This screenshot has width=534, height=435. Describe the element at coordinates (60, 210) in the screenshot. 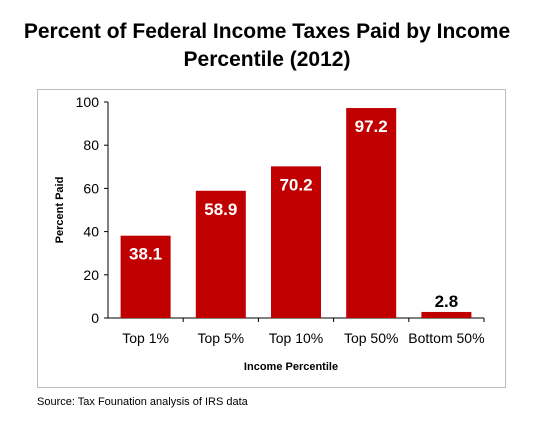

I see `y-axis-title: Percent Paid` at that location.